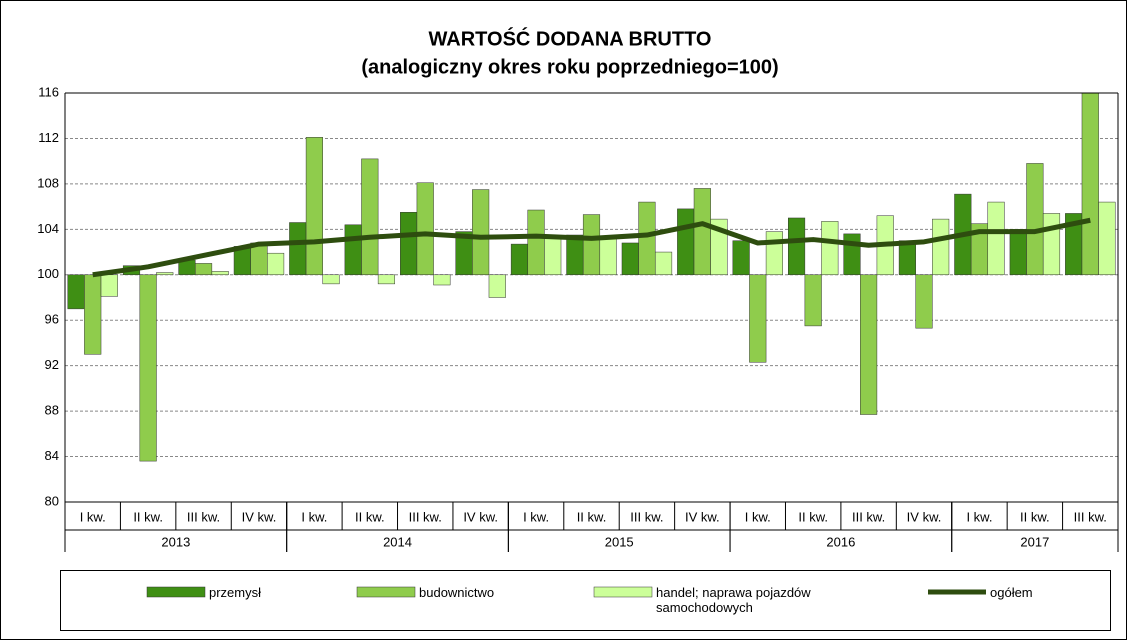 The image size is (1127, 640). I want to click on year-label: 2013, so click(175, 541).